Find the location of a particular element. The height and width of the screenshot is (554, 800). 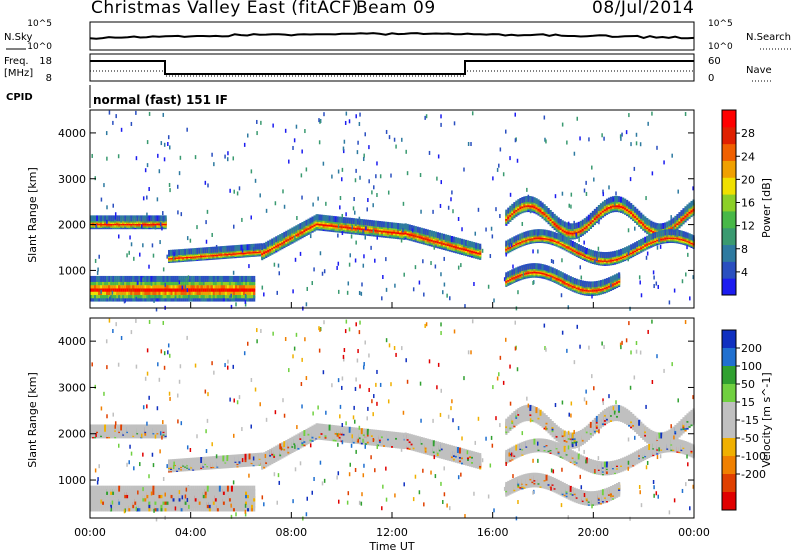

nave-bottom-tick: 0 is located at coordinates (711, 78).